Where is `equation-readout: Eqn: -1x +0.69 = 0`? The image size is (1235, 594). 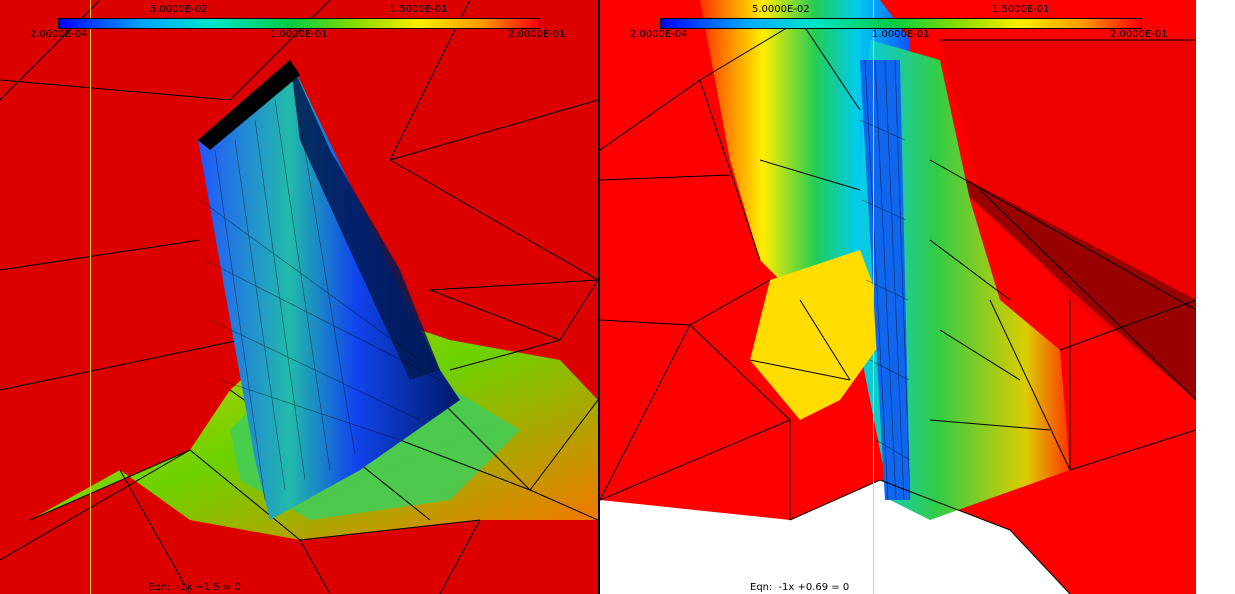
equation-readout: Eqn: -1x +0.69 = 0 is located at coordinates (799, 587).